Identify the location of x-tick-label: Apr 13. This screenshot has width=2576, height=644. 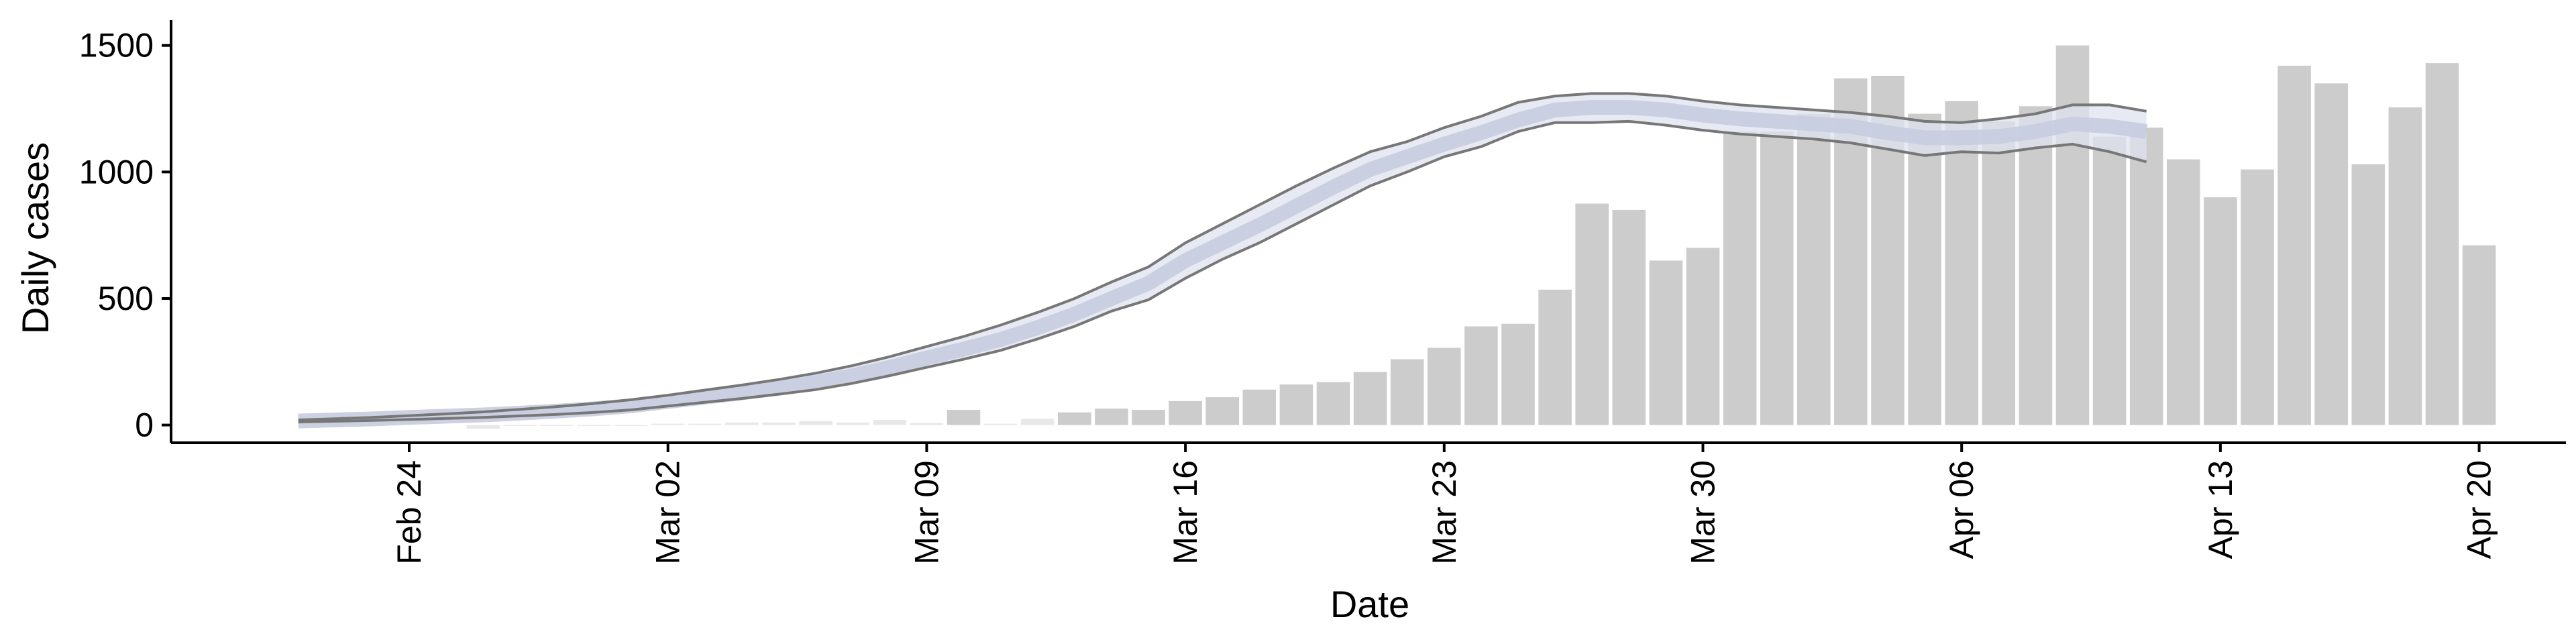
(2220, 509).